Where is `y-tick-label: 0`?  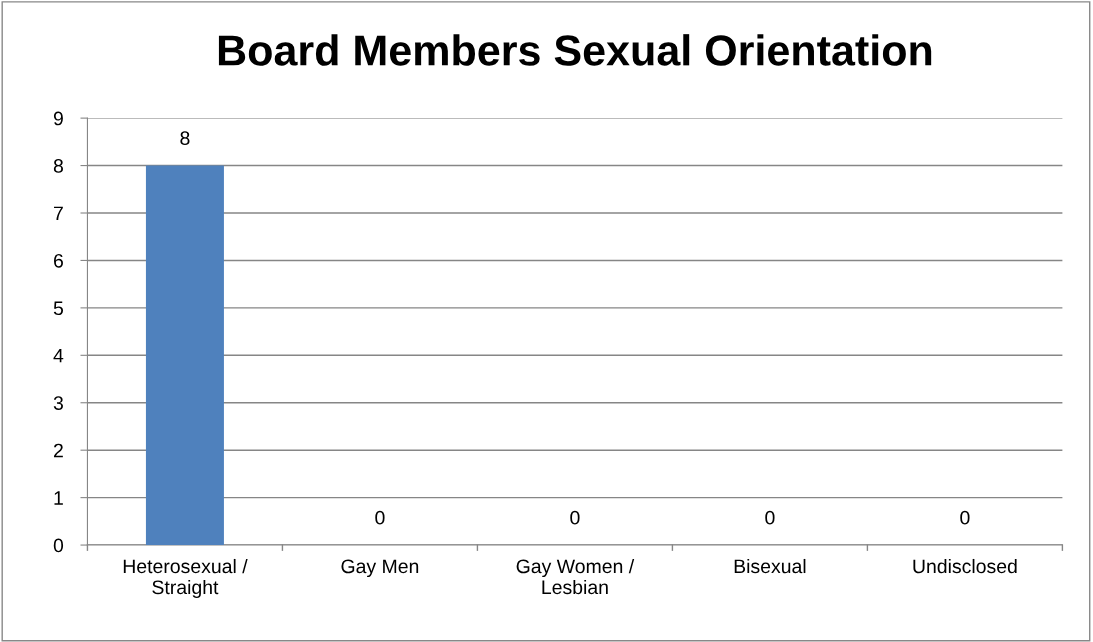 y-tick-label: 0 is located at coordinates (58, 545).